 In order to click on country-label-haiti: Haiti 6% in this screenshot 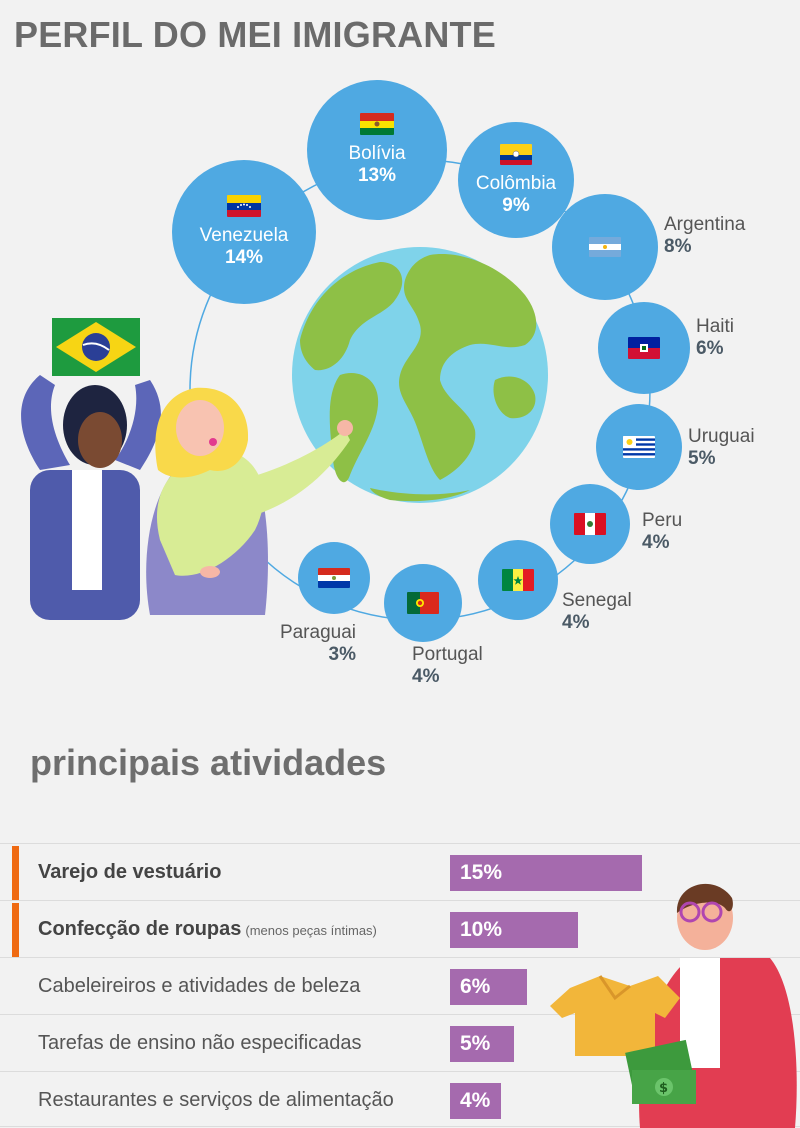, I will do `click(715, 338)`.